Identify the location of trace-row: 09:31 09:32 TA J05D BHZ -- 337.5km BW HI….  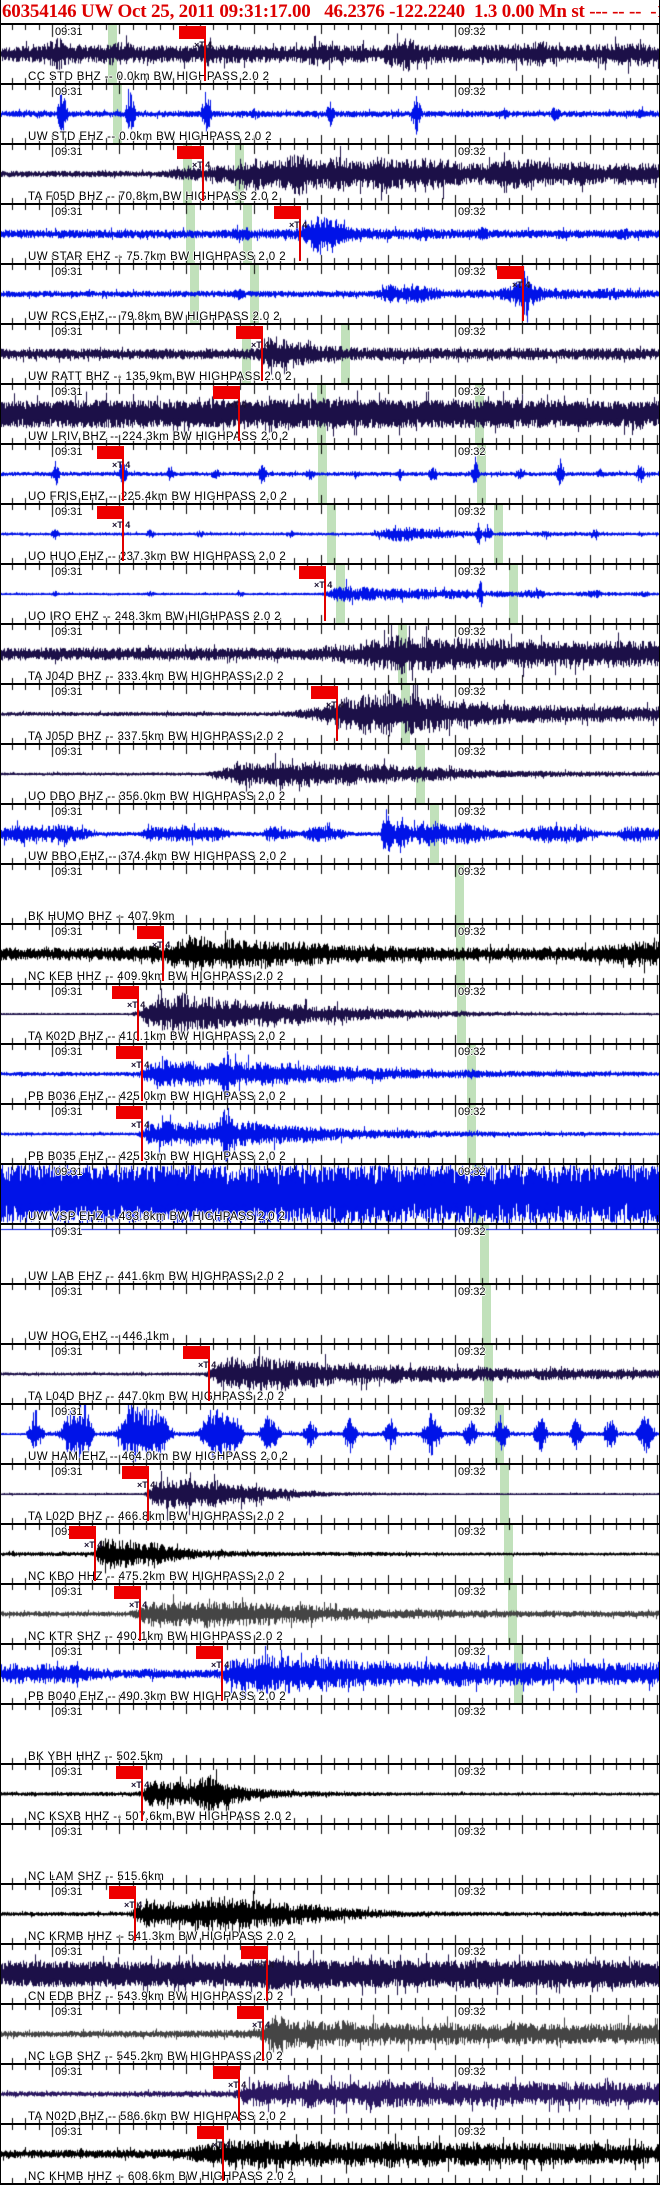
(330, 715).